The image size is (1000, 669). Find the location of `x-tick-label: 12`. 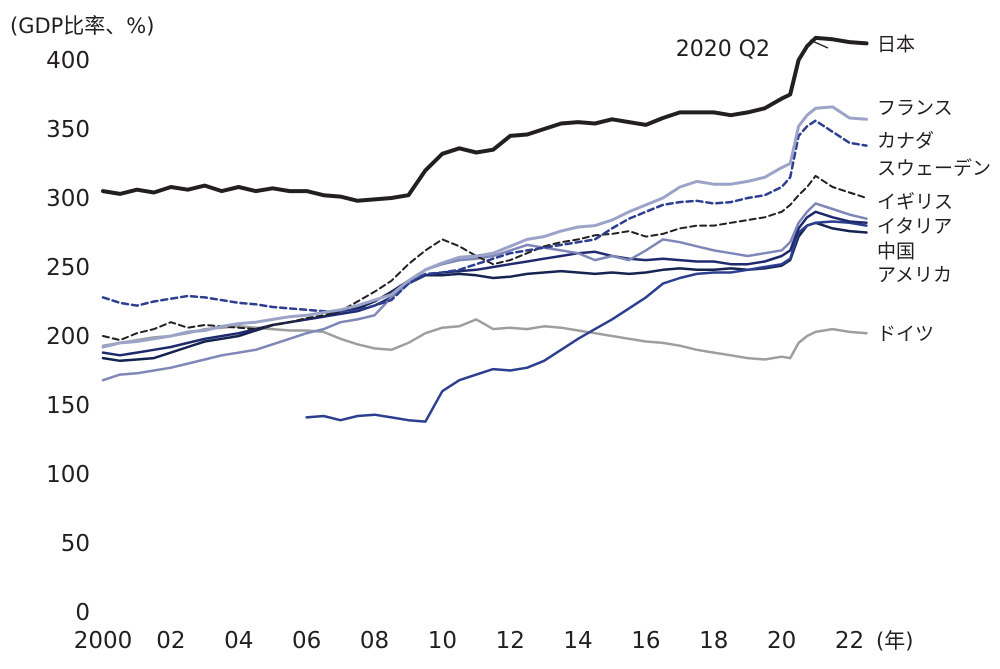

x-tick-label: 12 is located at coordinates (510, 641).